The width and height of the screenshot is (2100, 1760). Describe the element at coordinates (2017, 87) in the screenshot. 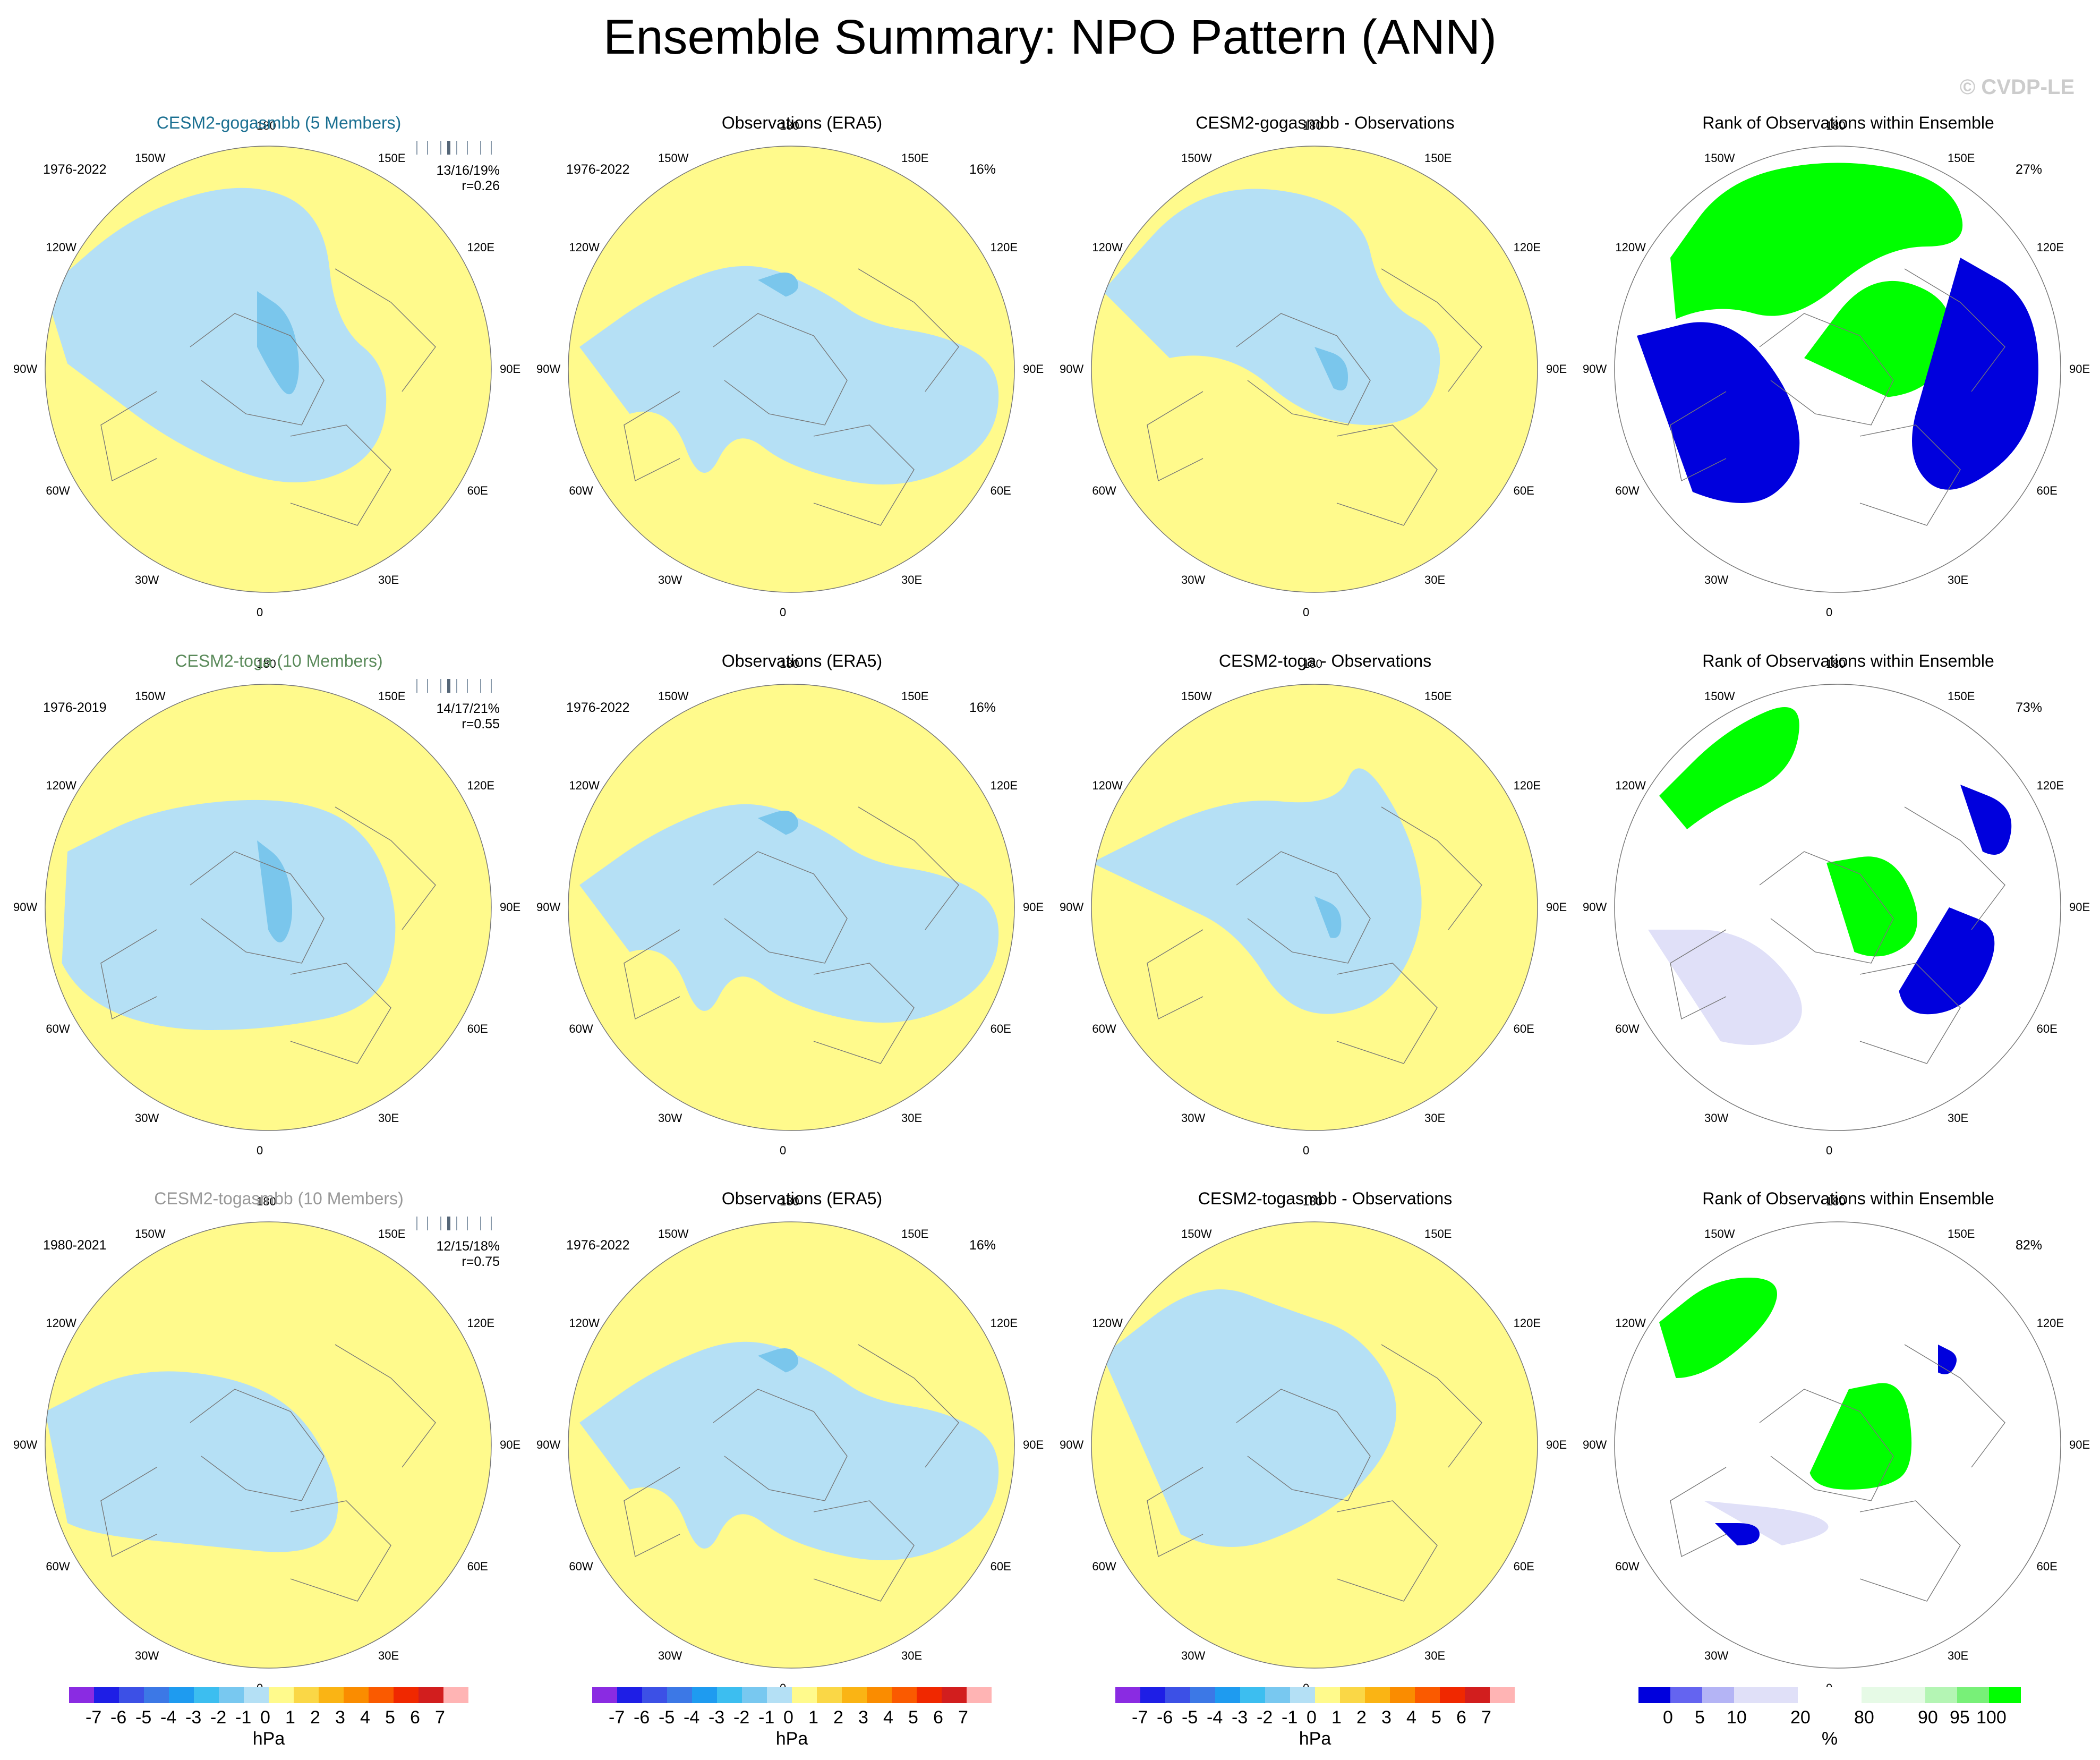

I see `watermark: © CVDP-LE` at that location.